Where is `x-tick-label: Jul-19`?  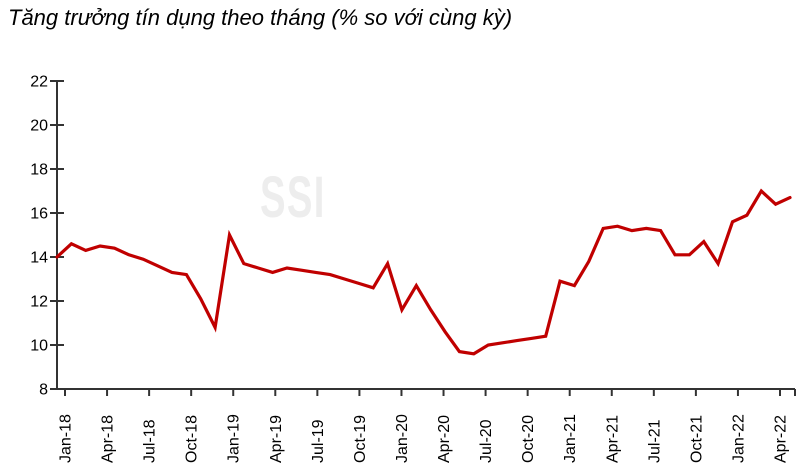 x-tick-label: Jul-19 is located at coordinates (318, 441).